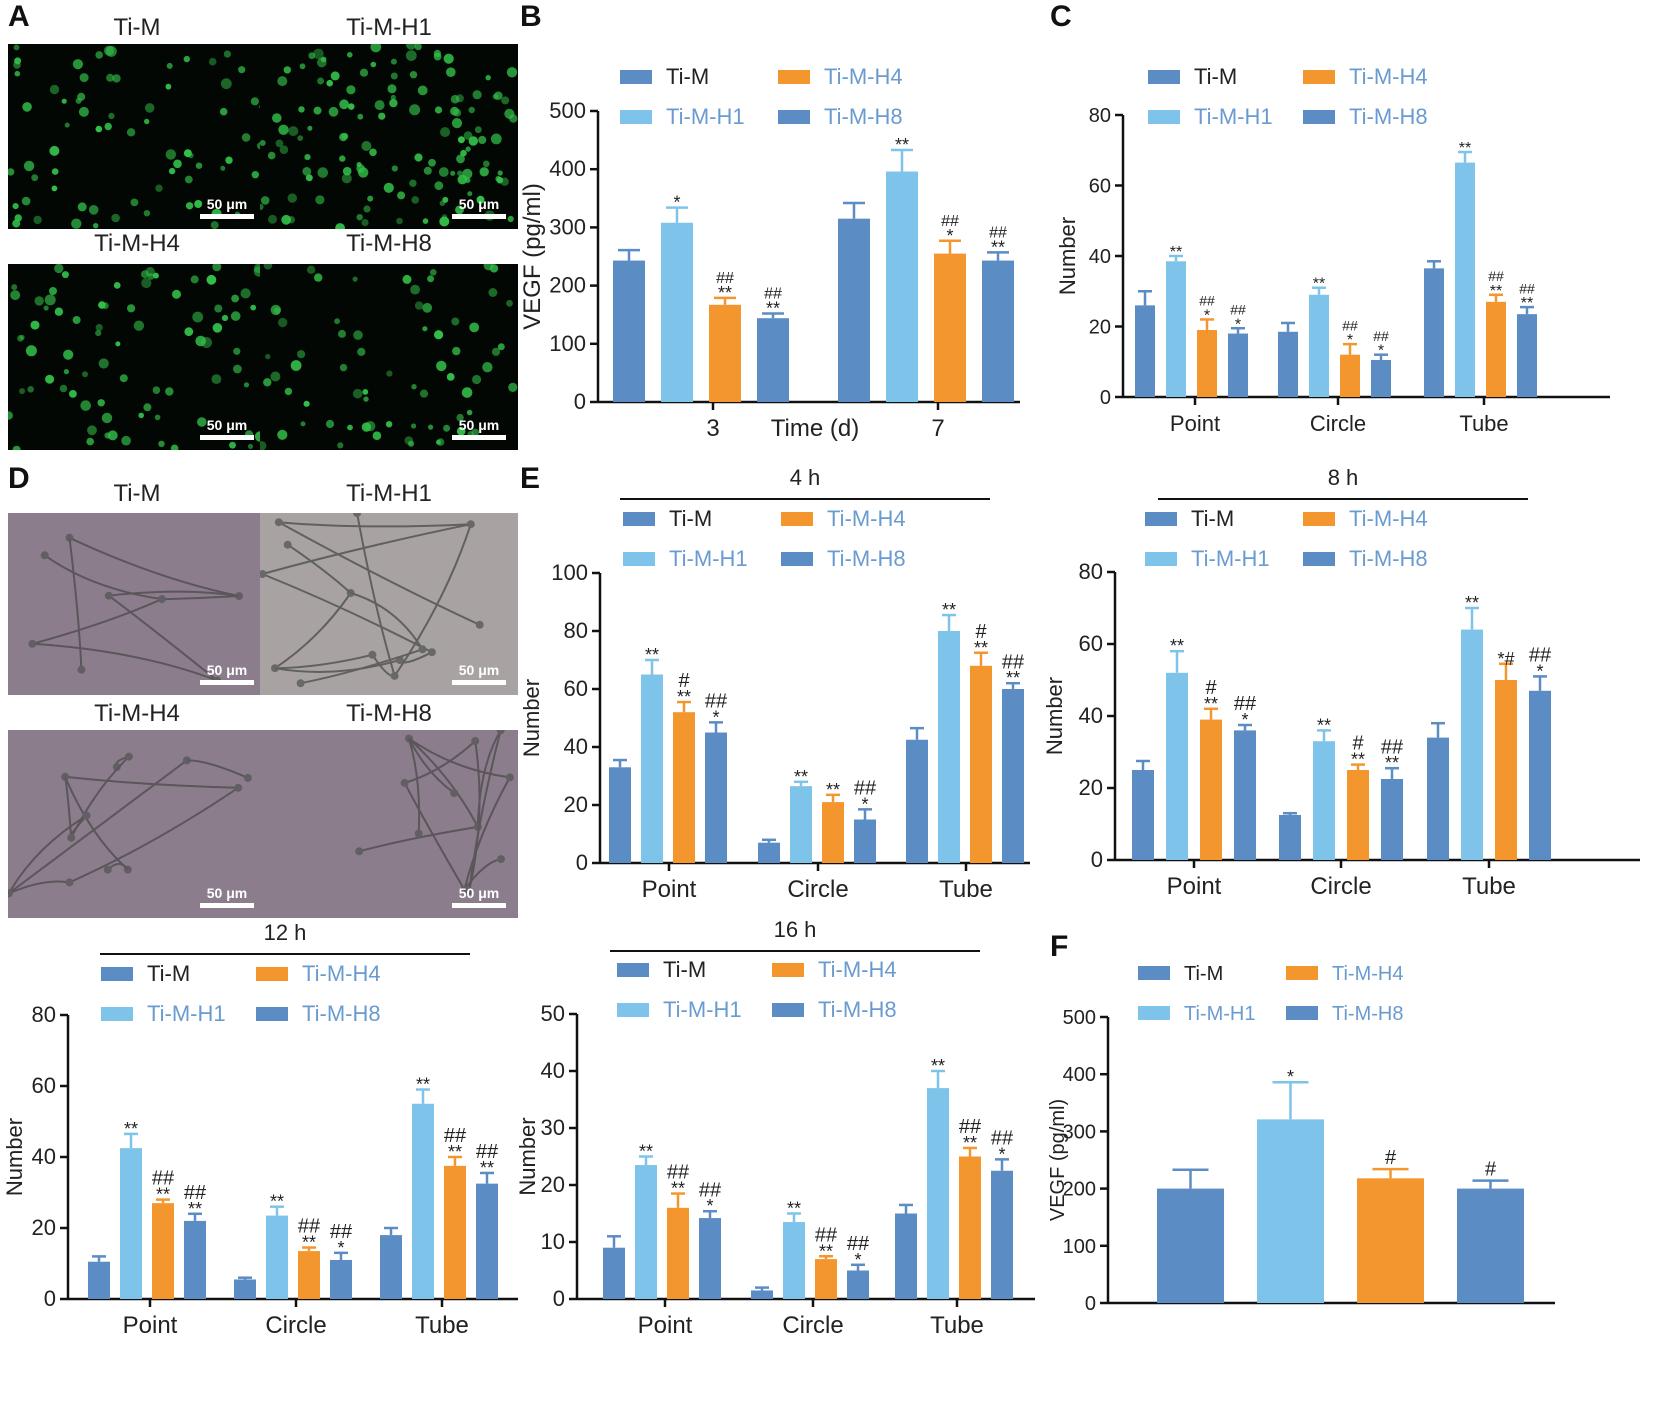 Image resolution: width=1655 pixels, height=1414 pixels. Describe the element at coordinates (665, 1325) in the screenshot. I see `x-tick-label: Point` at that location.